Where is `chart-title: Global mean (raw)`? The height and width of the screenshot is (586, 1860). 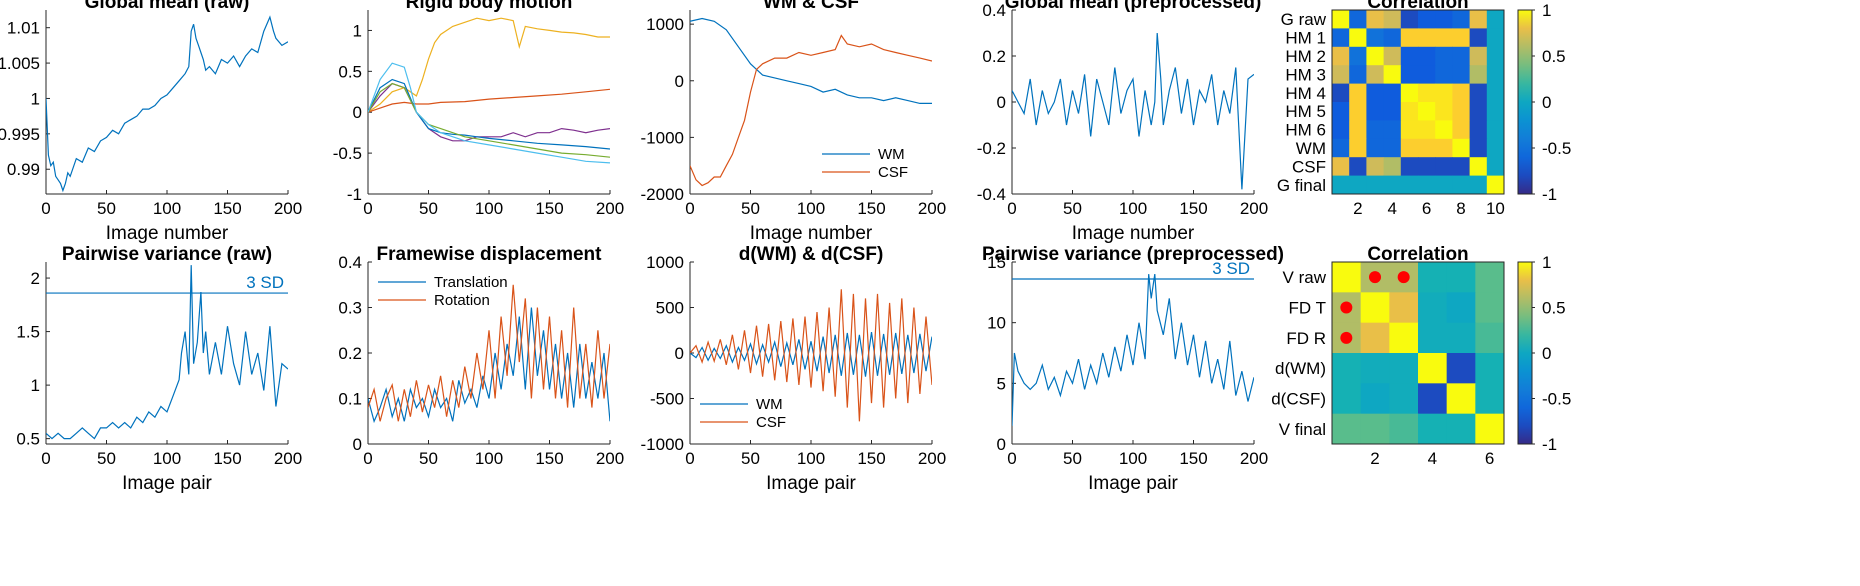
chart-title: Global mean (raw) is located at coordinates (167, 6).